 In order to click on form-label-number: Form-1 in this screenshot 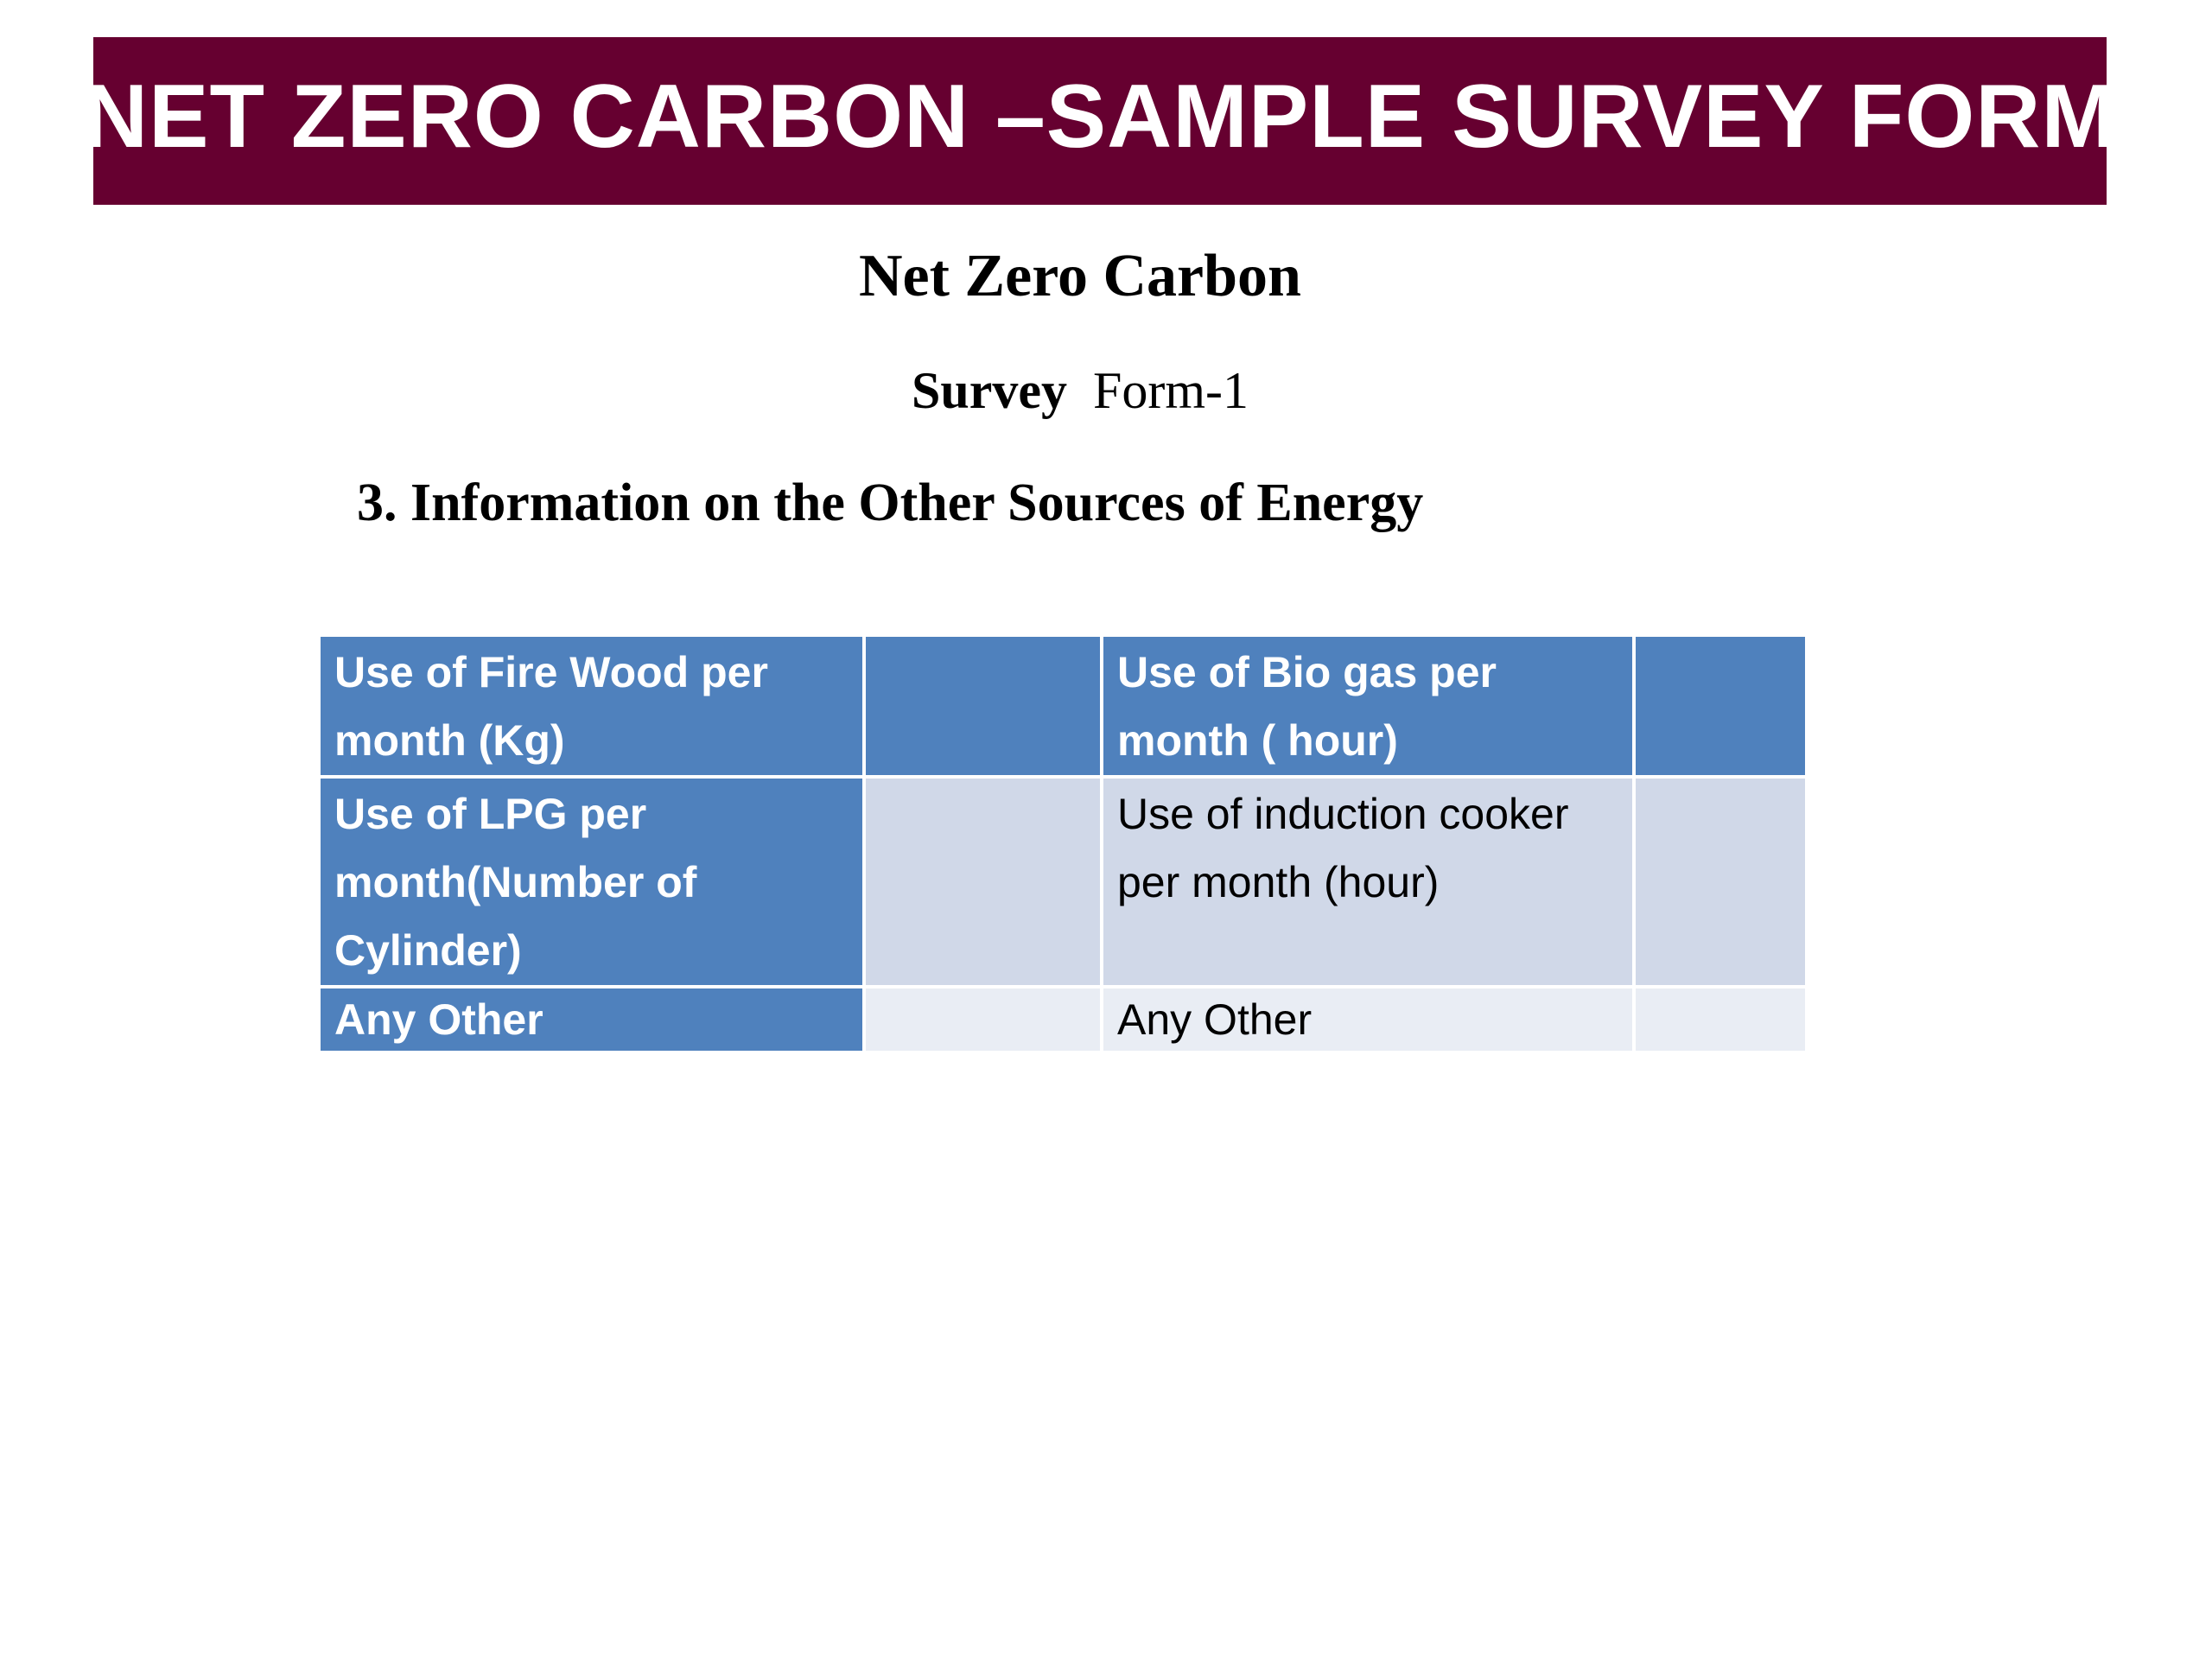, I will do `click(1171, 390)`.